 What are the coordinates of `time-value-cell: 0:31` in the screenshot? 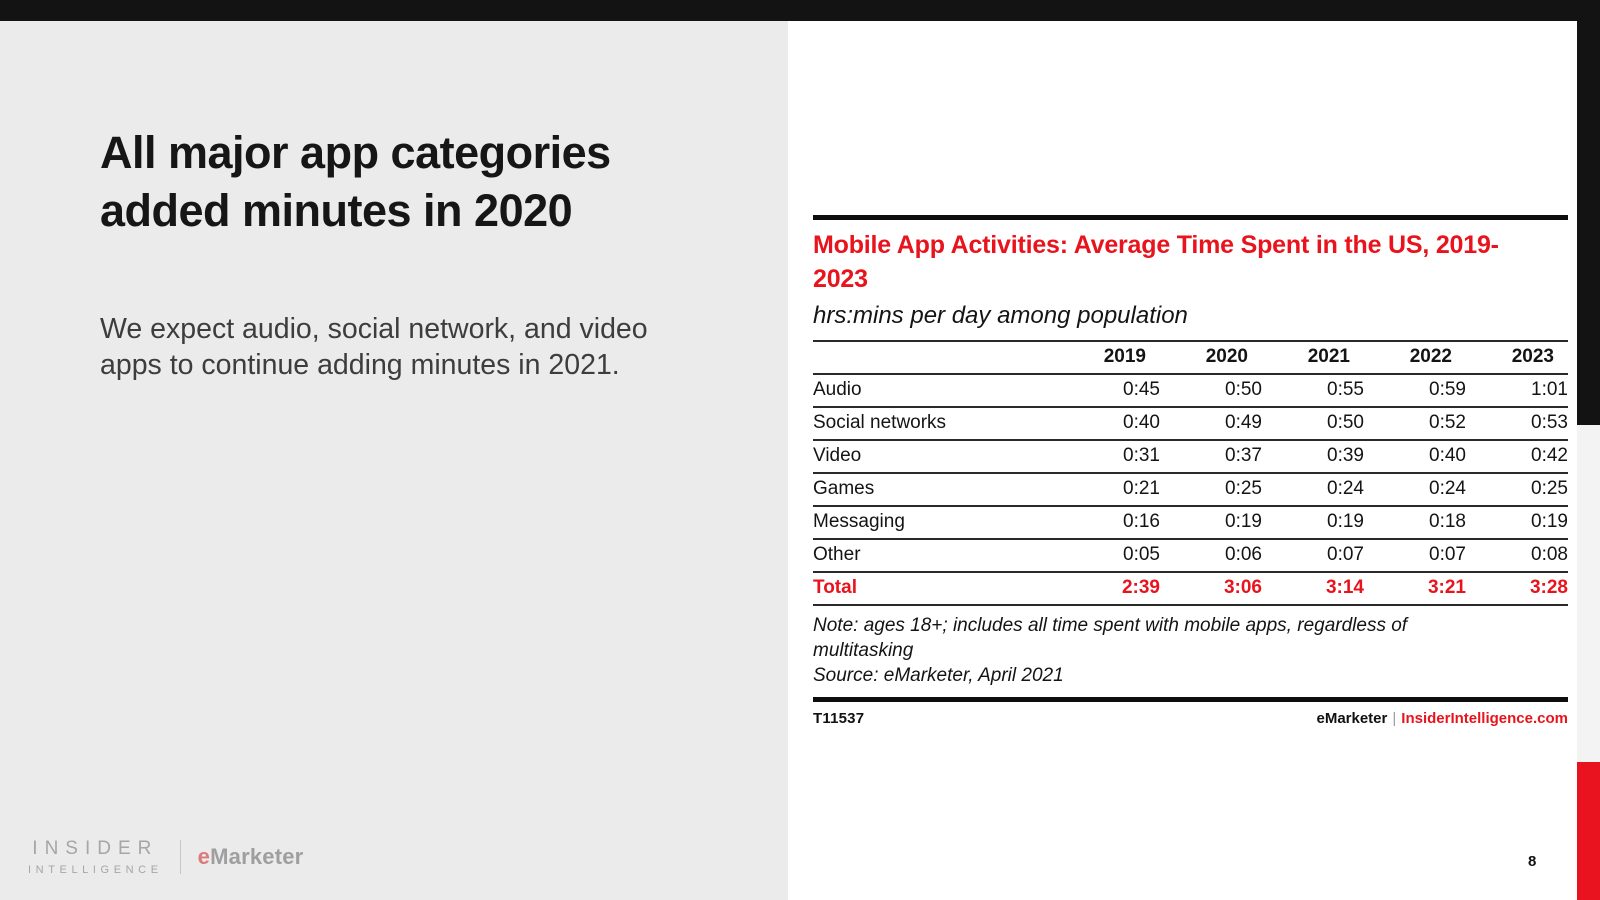 It's located at (1109, 456).